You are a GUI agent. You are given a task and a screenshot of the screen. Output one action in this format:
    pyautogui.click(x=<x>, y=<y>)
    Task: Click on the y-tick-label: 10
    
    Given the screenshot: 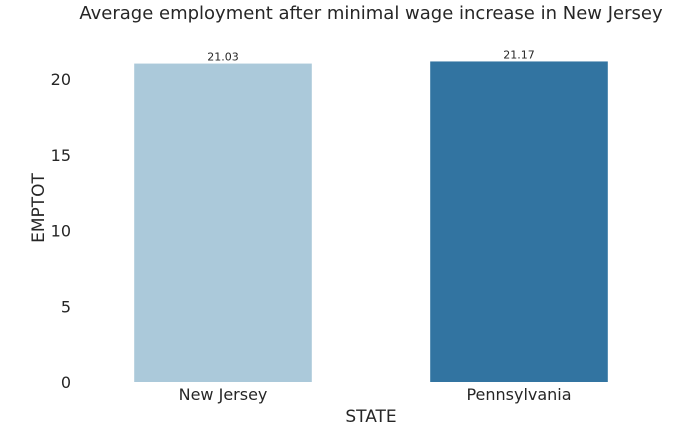 What is the action you would take?
    pyautogui.click(x=61, y=231)
    